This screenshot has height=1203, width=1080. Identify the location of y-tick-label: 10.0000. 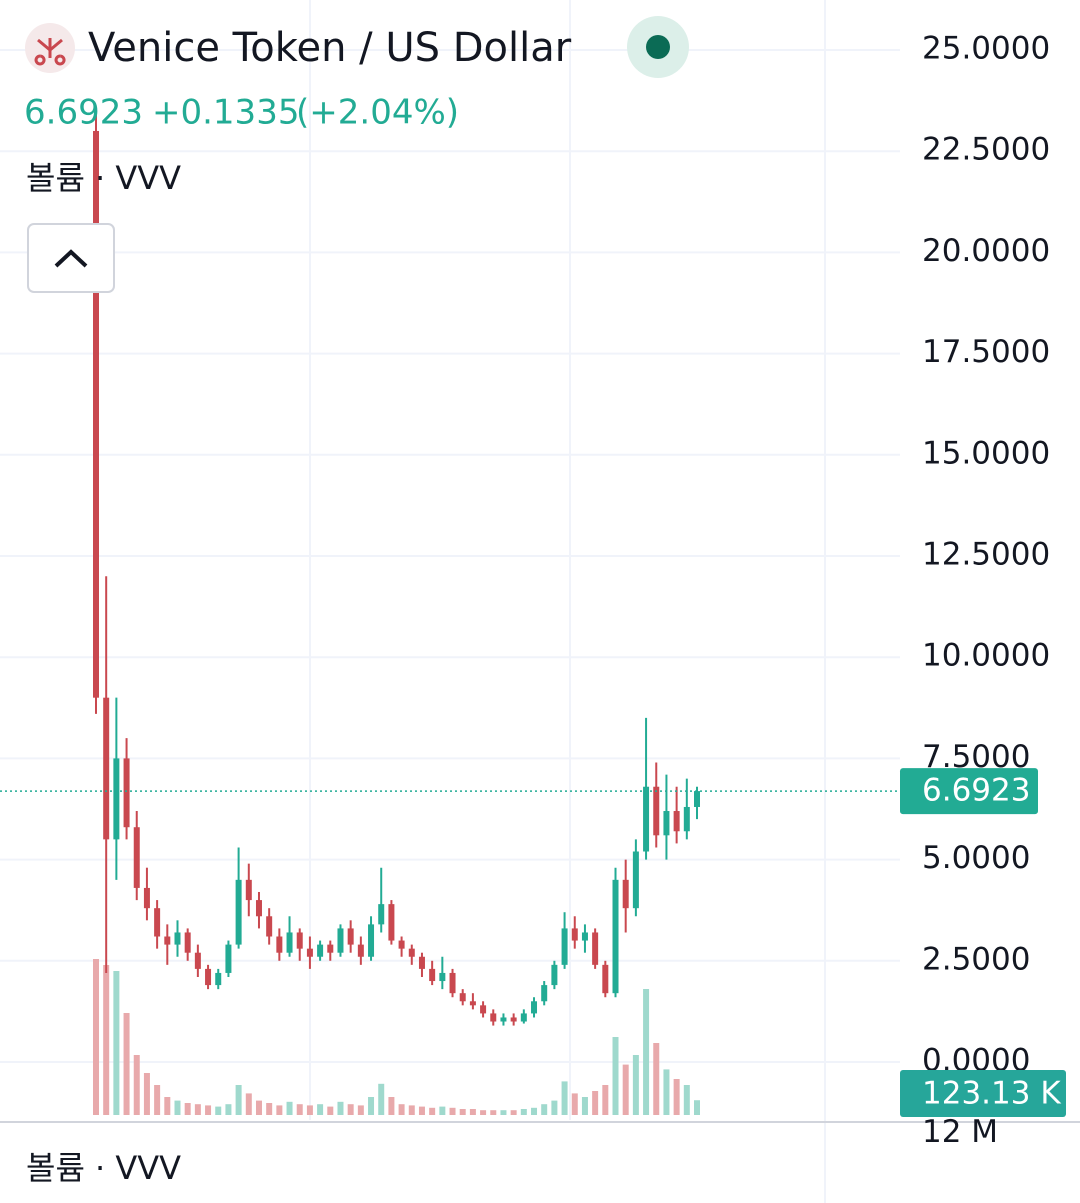
(986, 656).